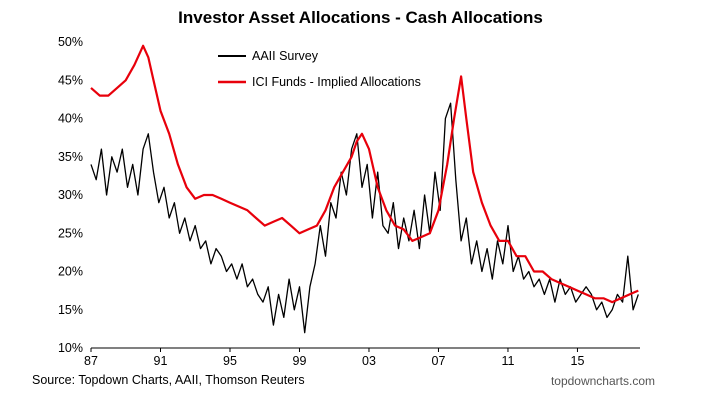 This screenshot has width=721, height=409. What do you see at coordinates (70, 272) in the screenshot?
I see `y-tick-label: 20%` at bounding box center [70, 272].